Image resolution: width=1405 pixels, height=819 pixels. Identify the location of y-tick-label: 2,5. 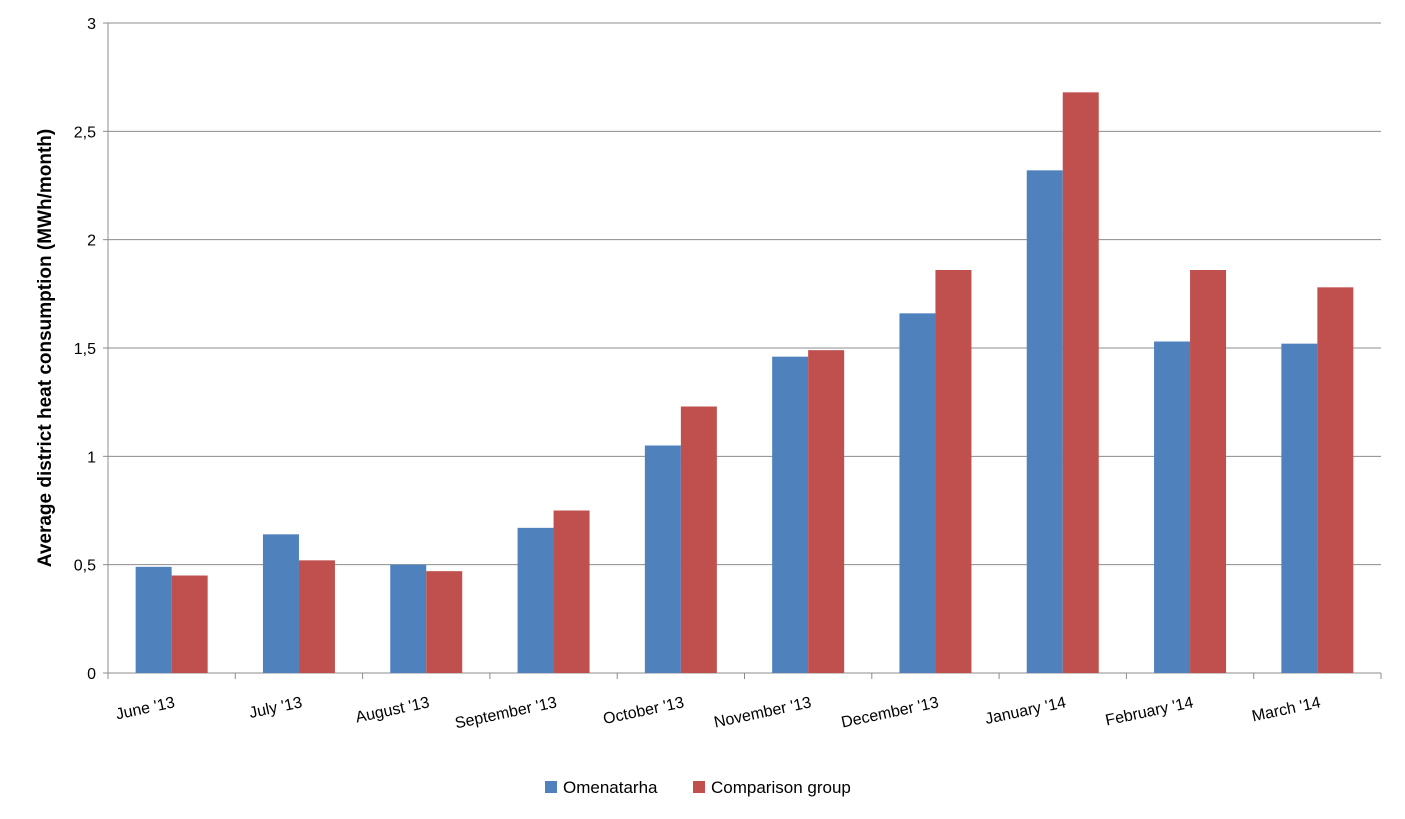
(85, 132).